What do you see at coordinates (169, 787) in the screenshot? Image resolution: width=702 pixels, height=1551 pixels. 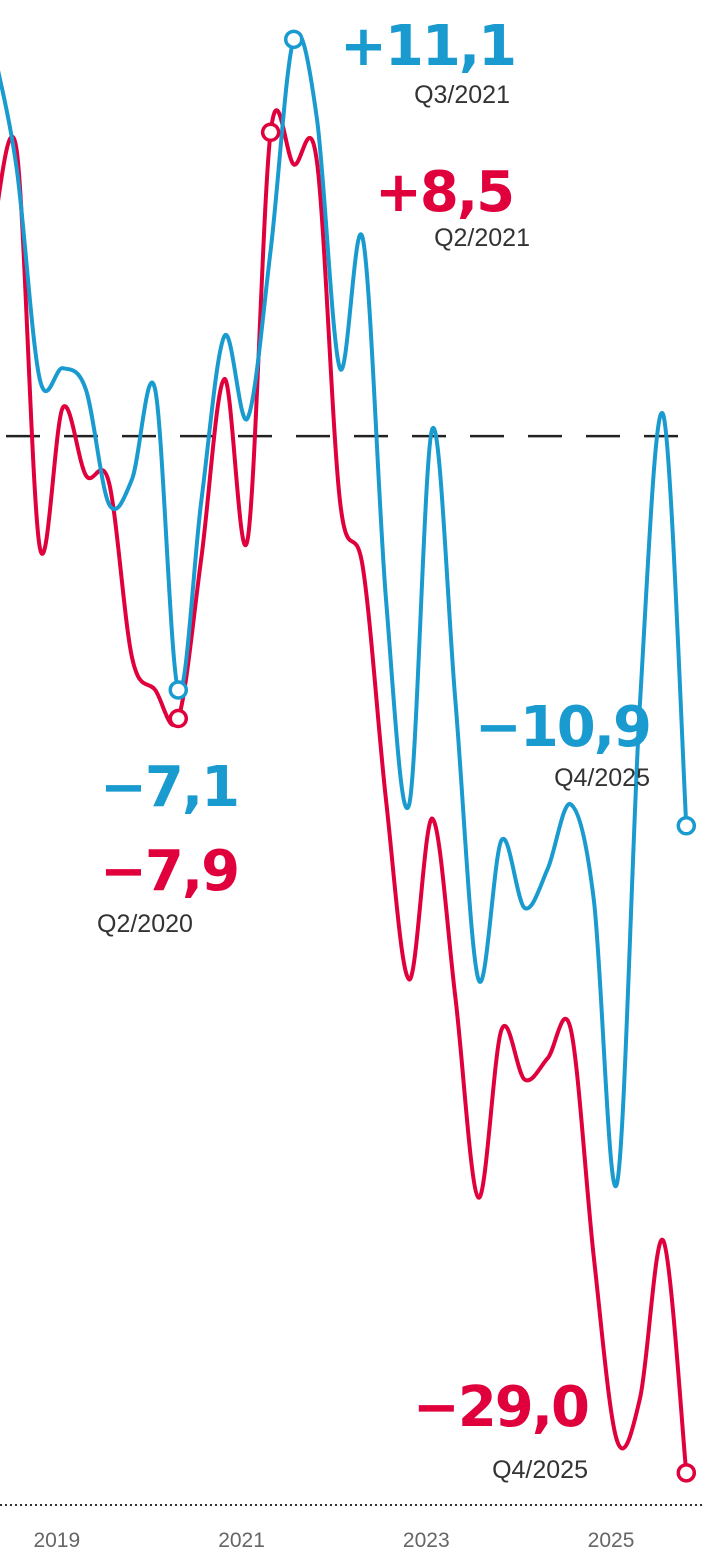 I see `value-label: −7,1` at bounding box center [169, 787].